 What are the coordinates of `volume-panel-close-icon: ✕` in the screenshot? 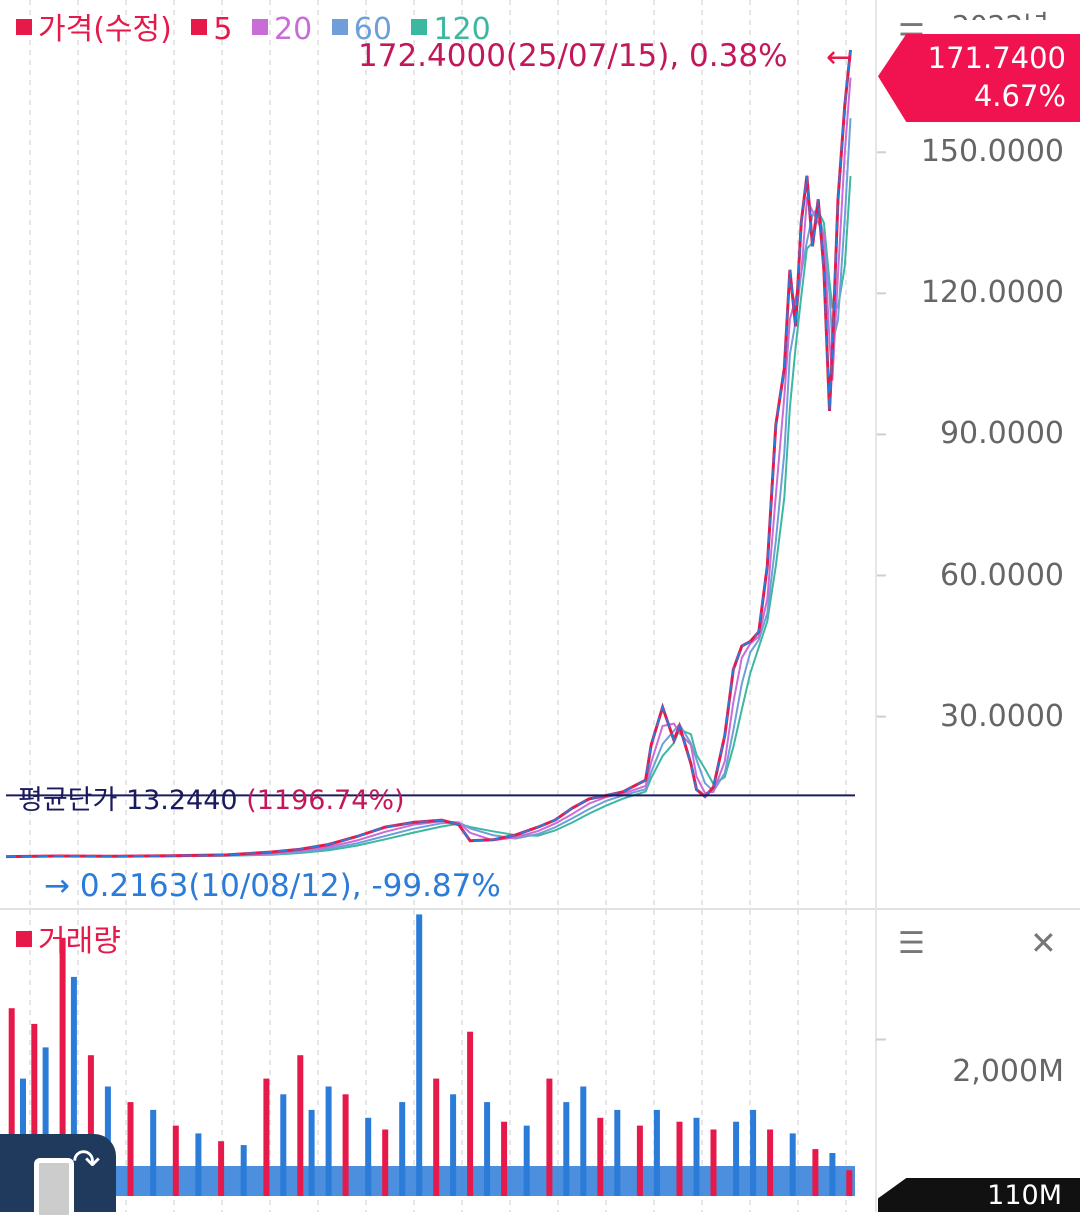 It's located at (1043, 943).